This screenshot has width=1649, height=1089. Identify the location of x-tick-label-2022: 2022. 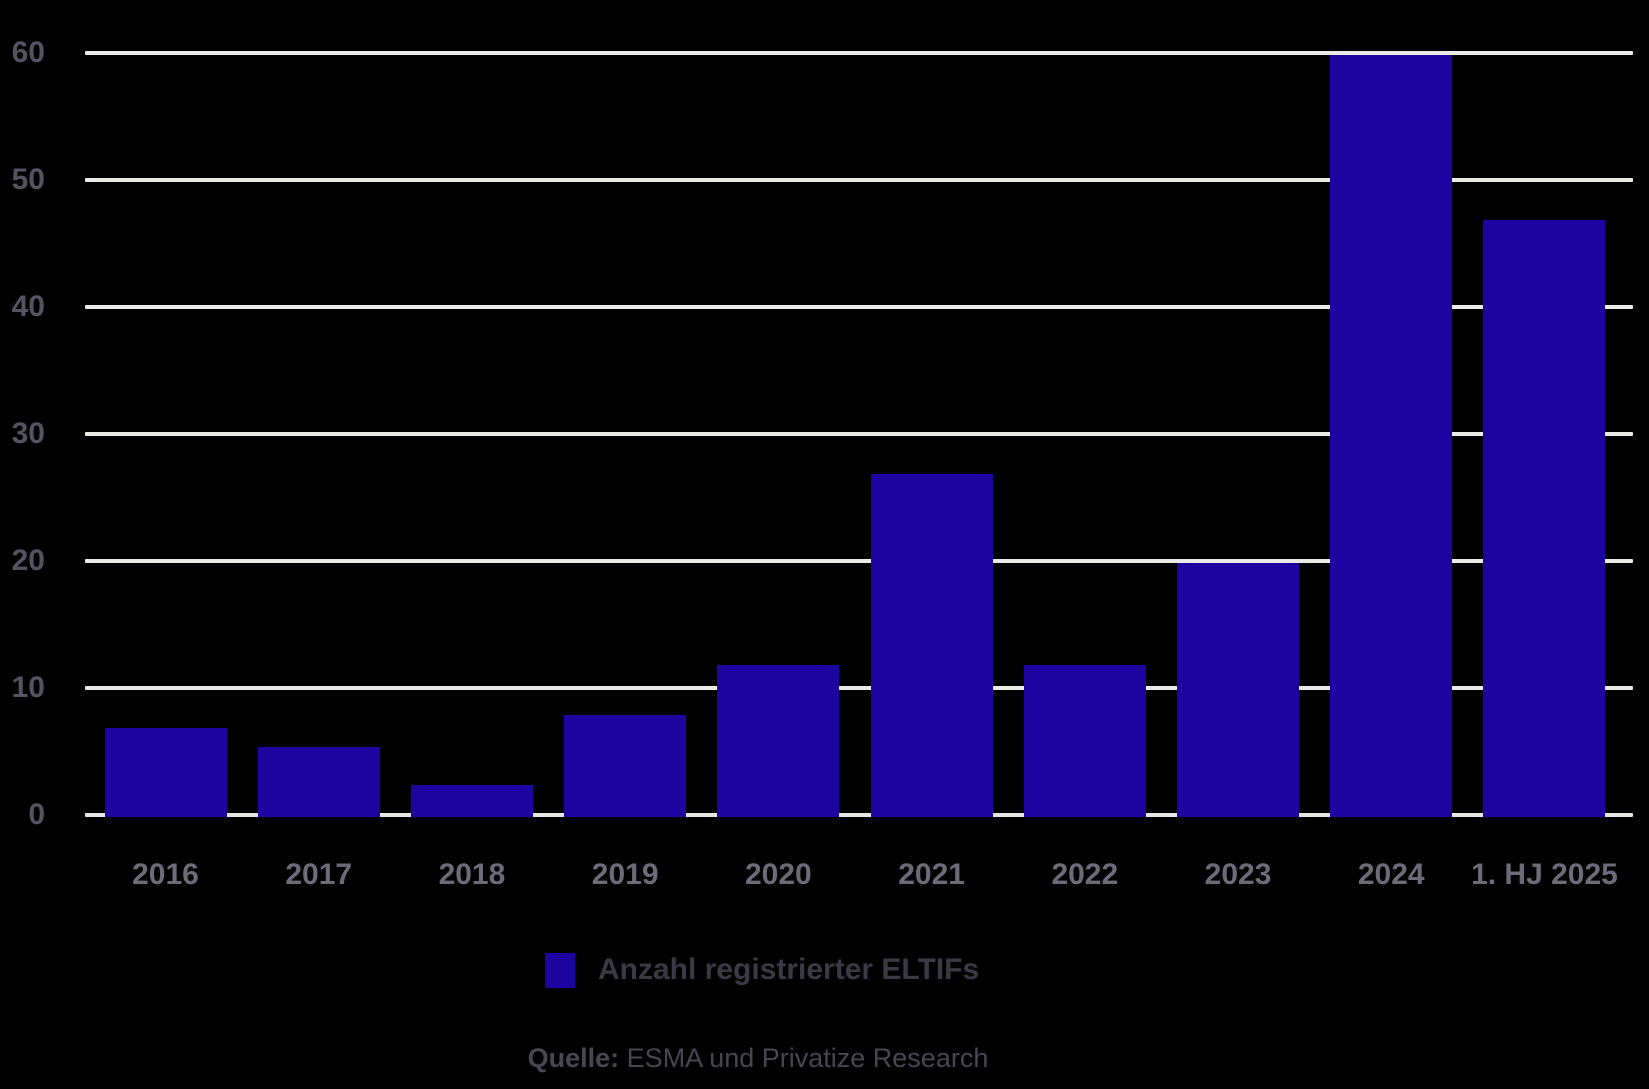
(1085, 874).